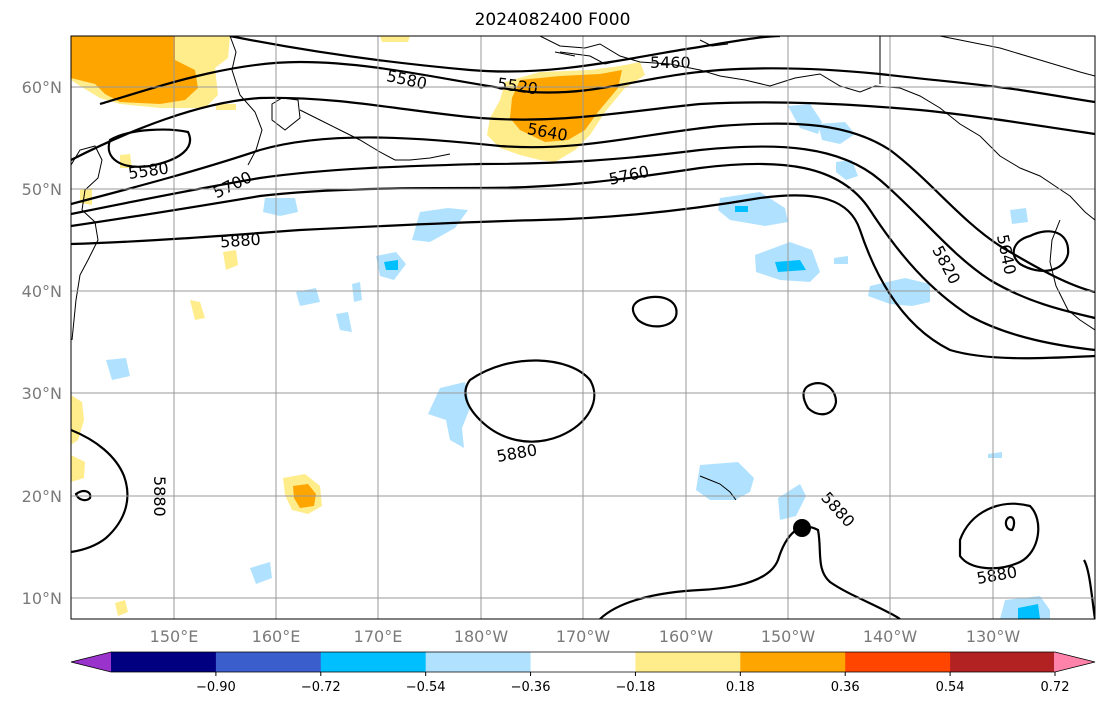 This screenshot has height=712, width=1105. What do you see at coordinates (1055, 687) in the screenshot?
I see `colorbar-tick-label: 0.72` at bounding box center [1055, 687].